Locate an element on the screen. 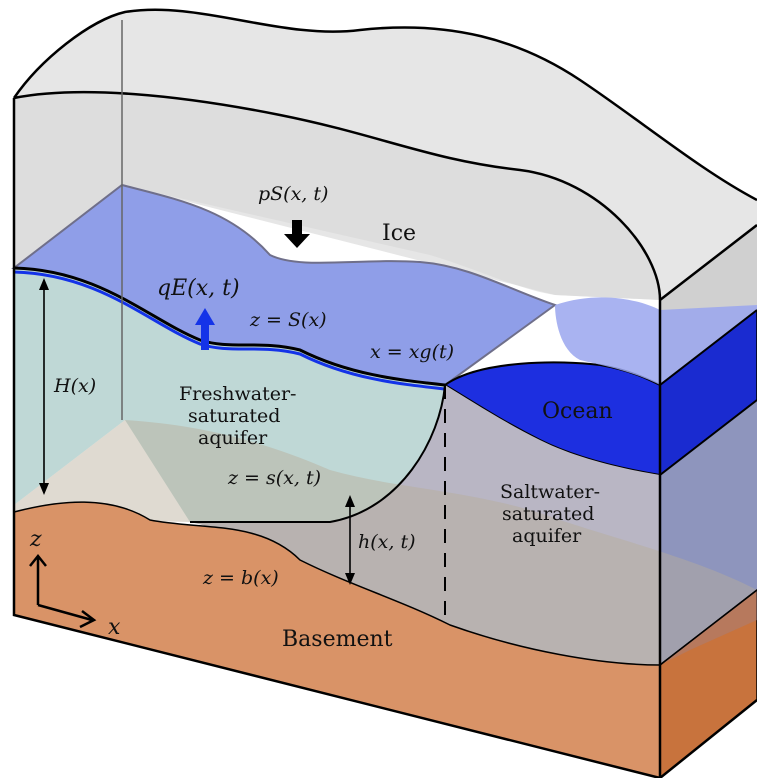 The width and height of the screenshot is (757, 778). axis-x-label: x is located at coordinates (114, 627).